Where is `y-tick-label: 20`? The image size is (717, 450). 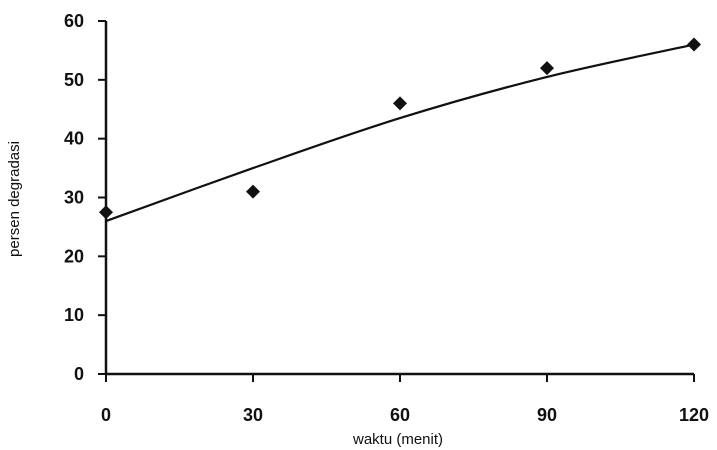
y-tick-label: 20 is located at coordinates (74, 256).